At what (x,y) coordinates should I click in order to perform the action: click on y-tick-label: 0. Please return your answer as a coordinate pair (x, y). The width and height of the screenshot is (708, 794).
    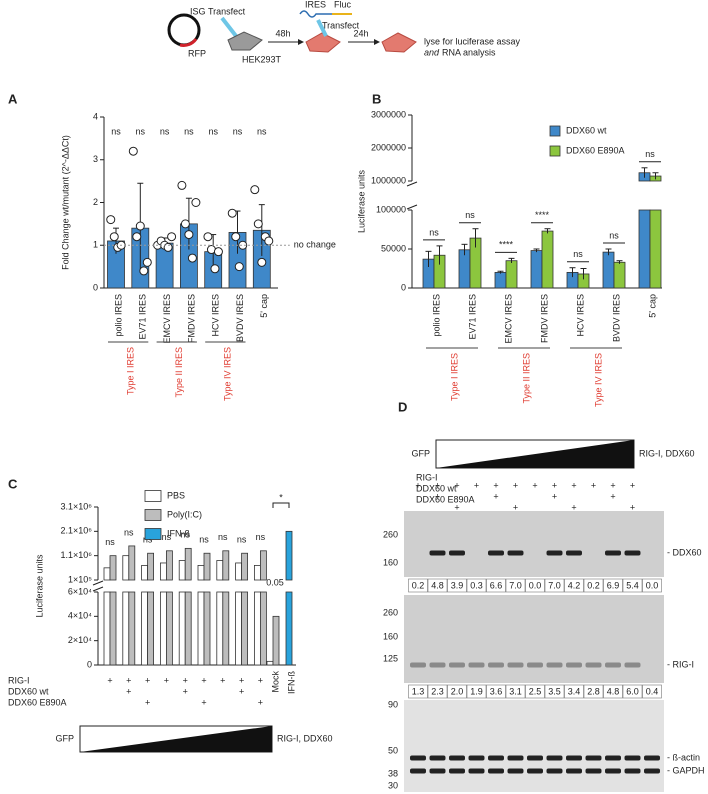
    Looking at the image, I should click on (403, 287).